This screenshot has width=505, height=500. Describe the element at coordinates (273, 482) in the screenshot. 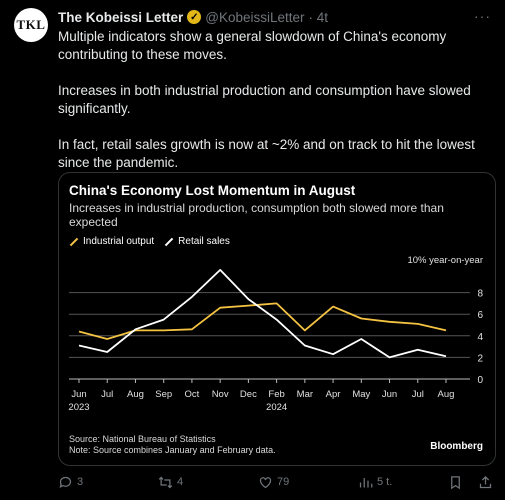

I see `like-button: 79` at that location.